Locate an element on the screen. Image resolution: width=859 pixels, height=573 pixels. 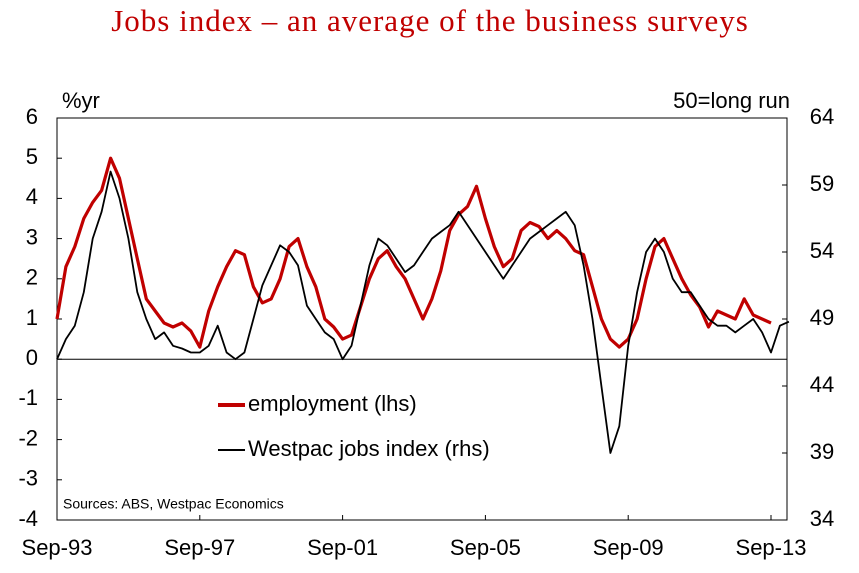
legend-label: Westpac jobs index (rhs) is located at coordinates (369, 448).